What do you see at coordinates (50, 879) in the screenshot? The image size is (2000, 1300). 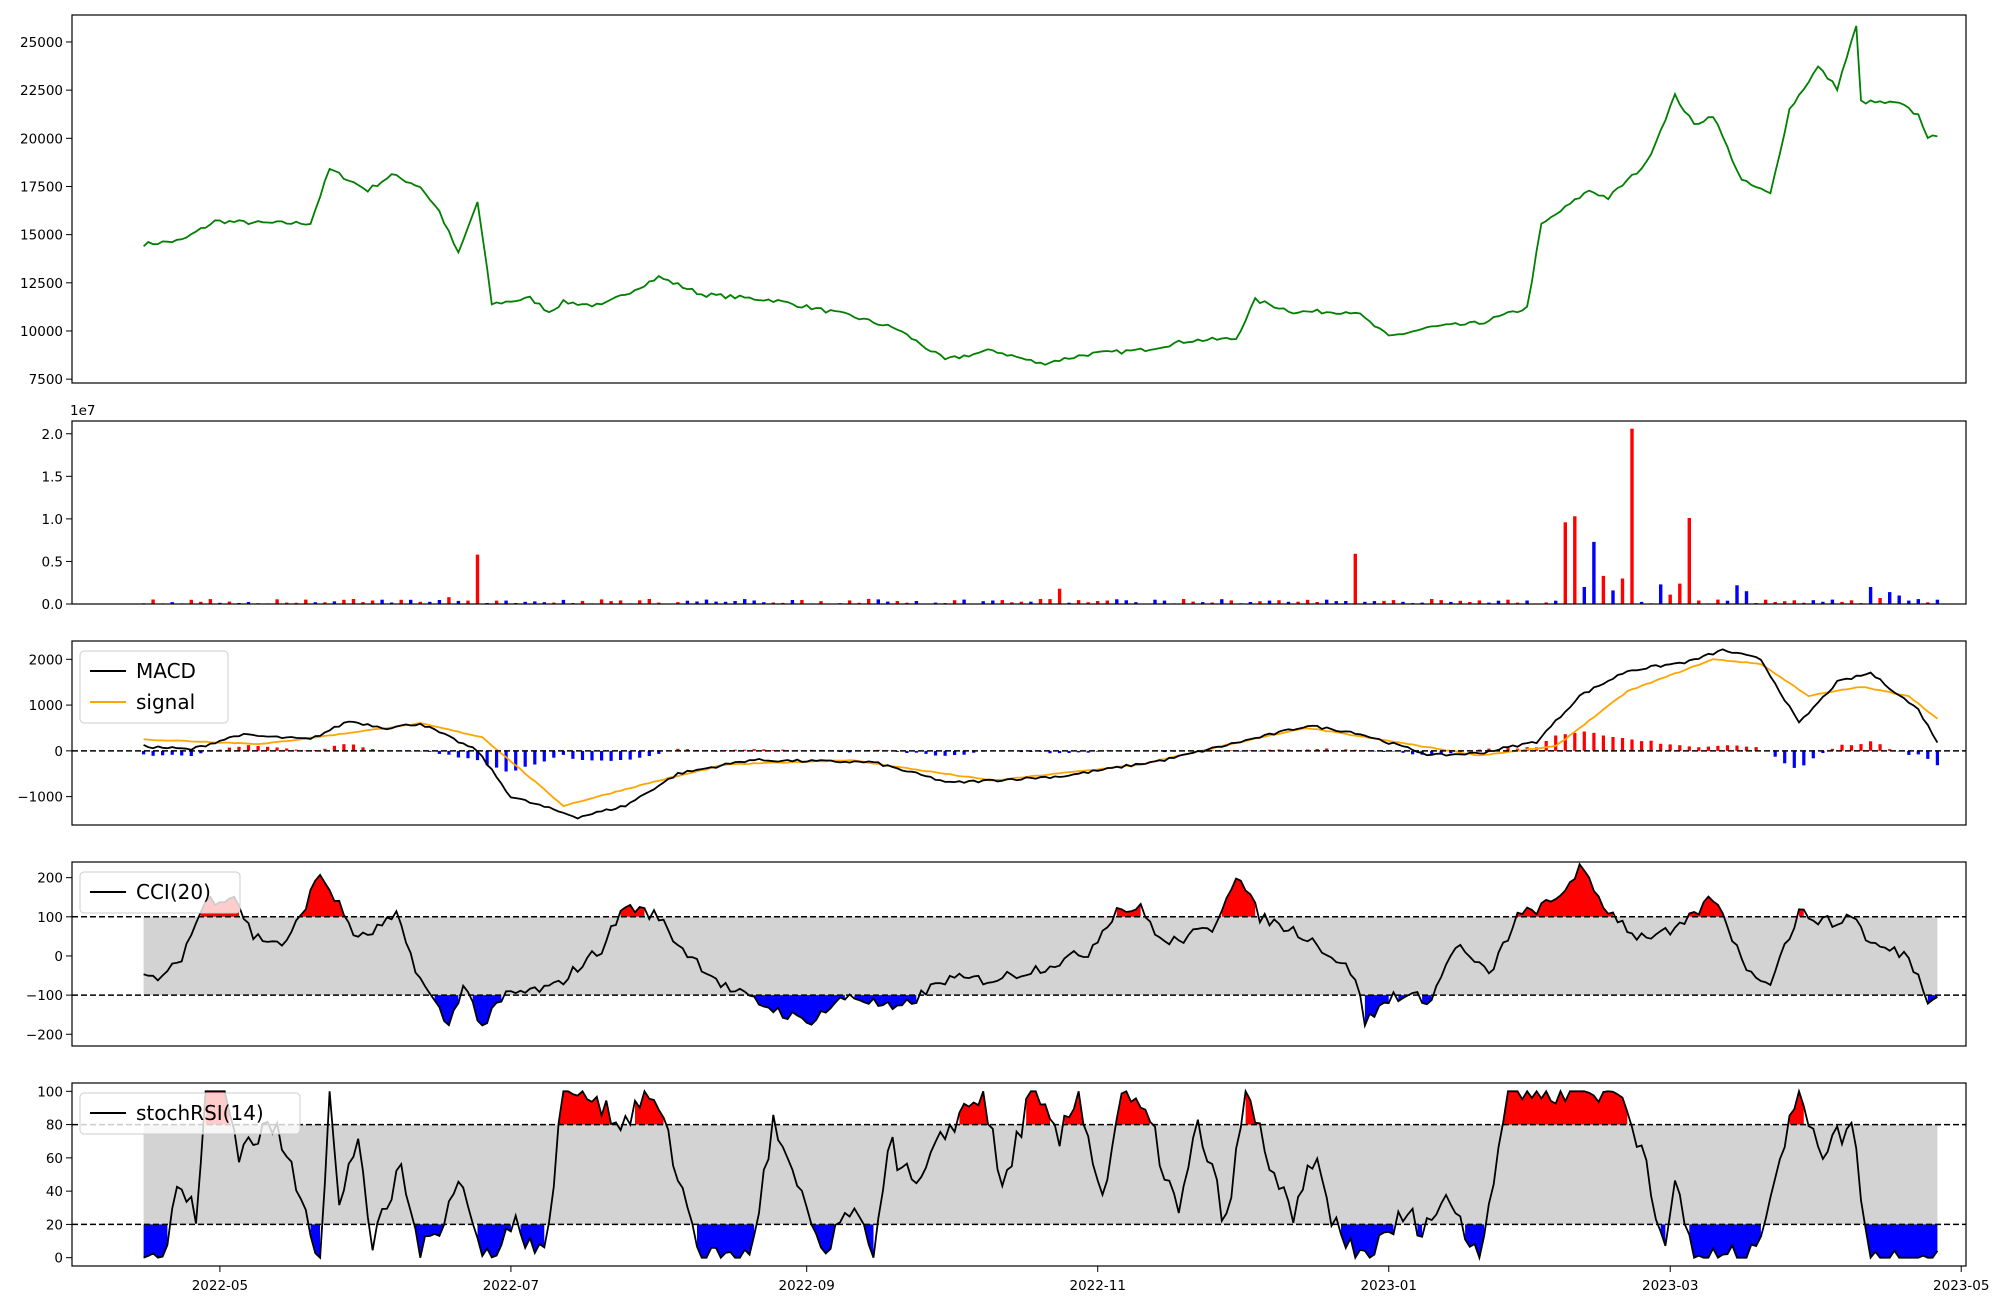 I see `cci-ytick-label: 200` at bounding box center [50, 879].